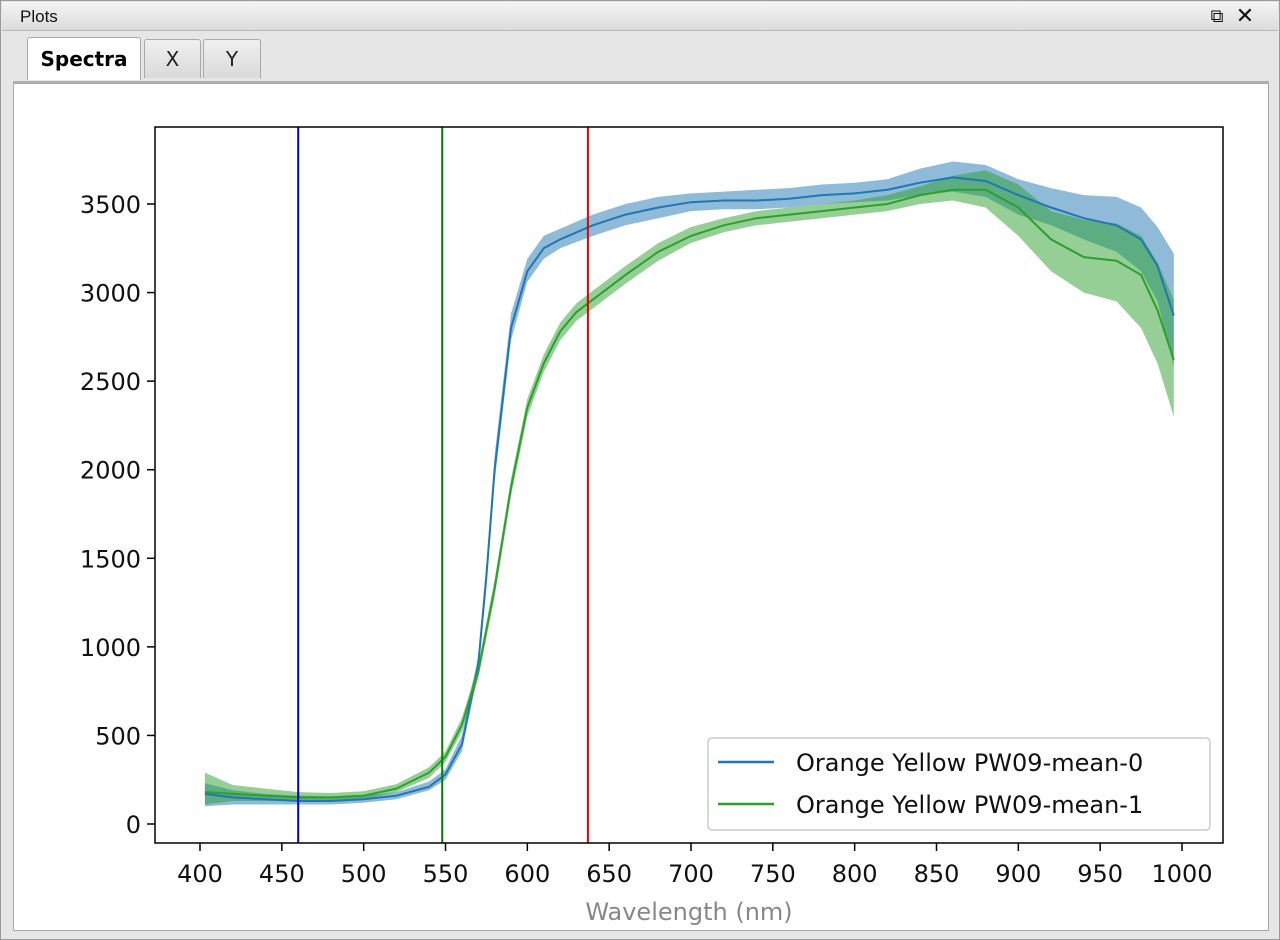  What do you see at coordinates (118, 736) in the screenshot?
I see `y-tick-label: 500` at bounding box center [118, 736].